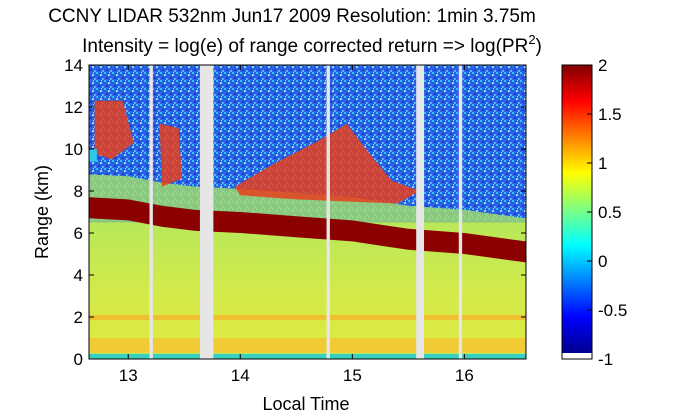 Image resolution: width=700 pixels, height=420 pixels. Describe the element at coordinates (307, 317) in the screenshot. I see `aerosol-band-2km` at that location.